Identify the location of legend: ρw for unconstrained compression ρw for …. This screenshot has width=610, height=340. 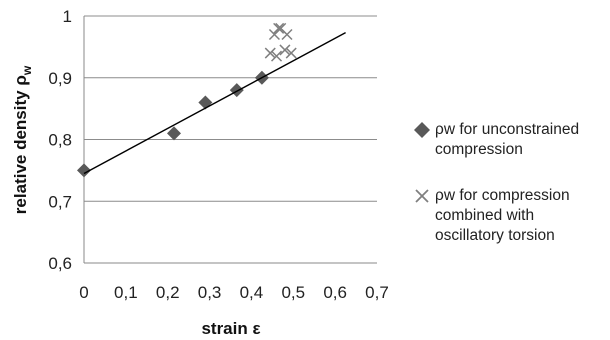
(509, 196).